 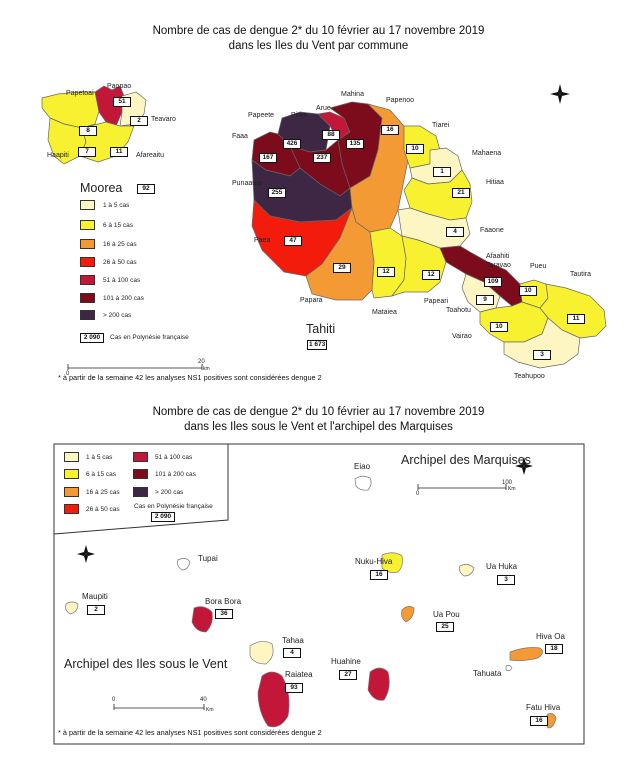 I want to click on sous-le-vent-archipelago-name: Archipel des Iles sous le Vent, so click(x=146, y=664).